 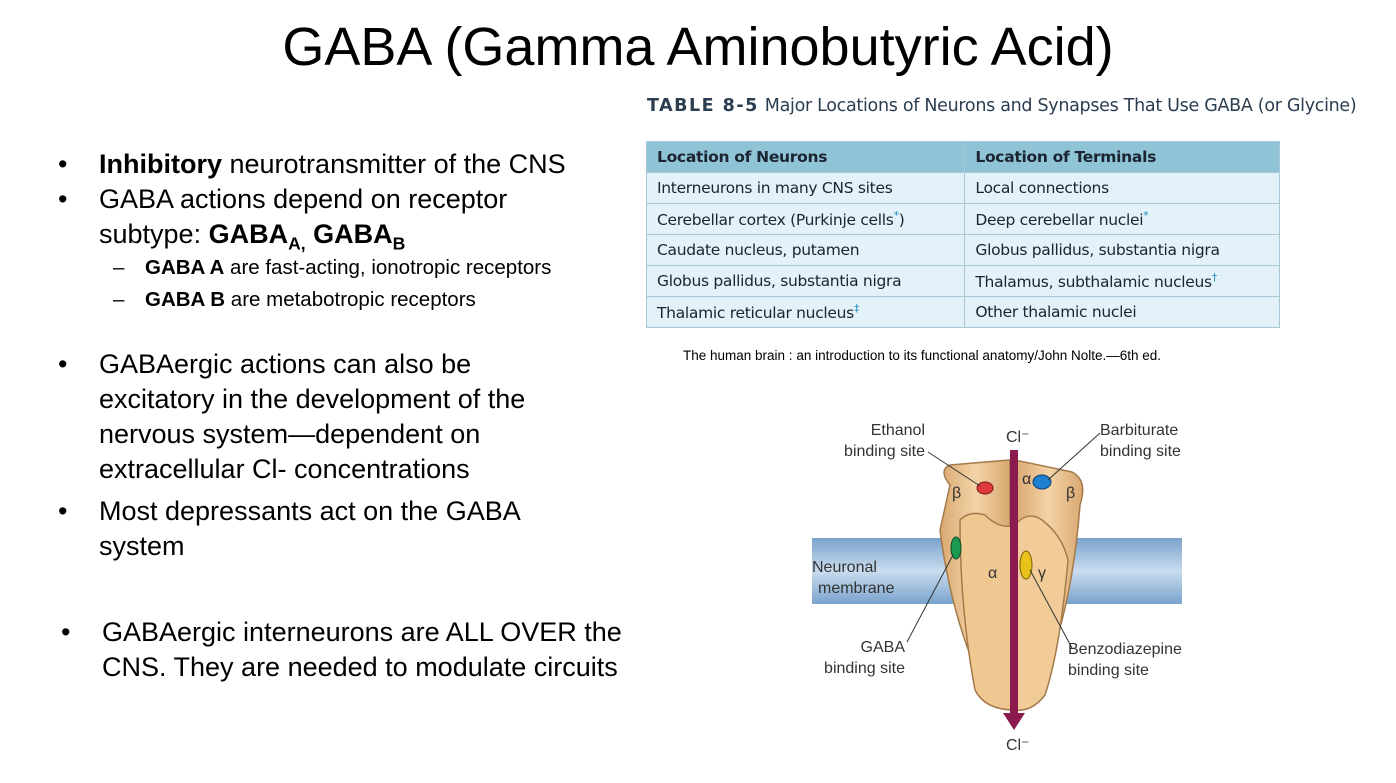 What do you see at coordinates (992, 573) in the screenshot?
I see `label-alpha-front: α` at bounding box center [992, 573].